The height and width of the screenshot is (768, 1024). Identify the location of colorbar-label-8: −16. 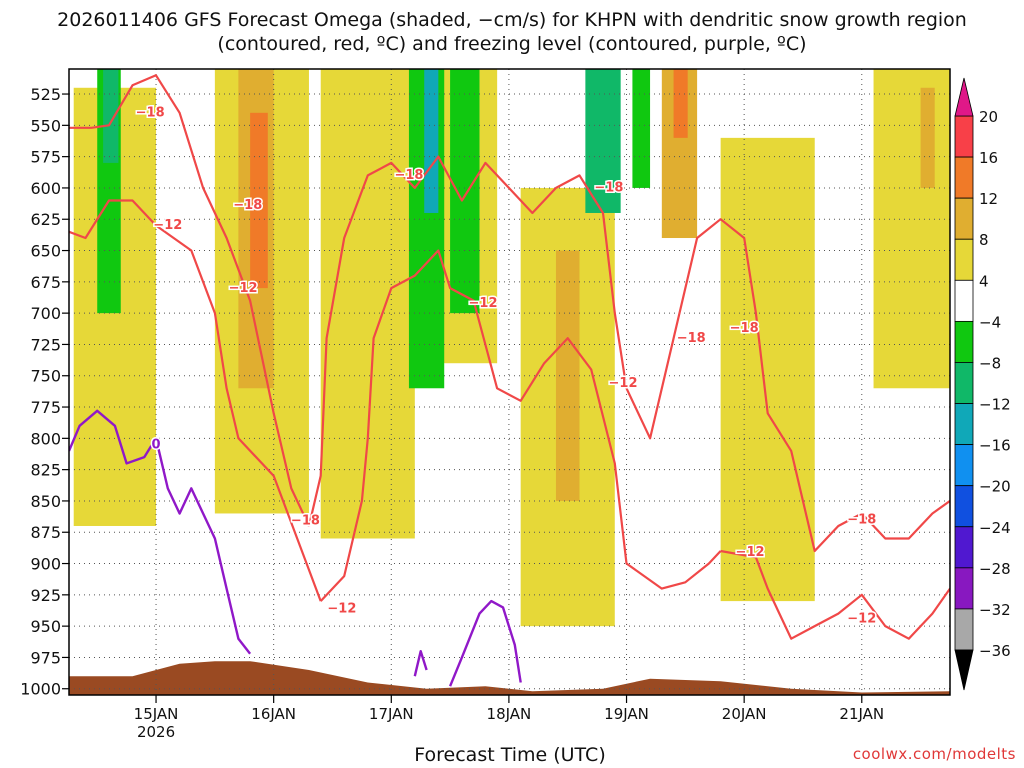
(995, 446).